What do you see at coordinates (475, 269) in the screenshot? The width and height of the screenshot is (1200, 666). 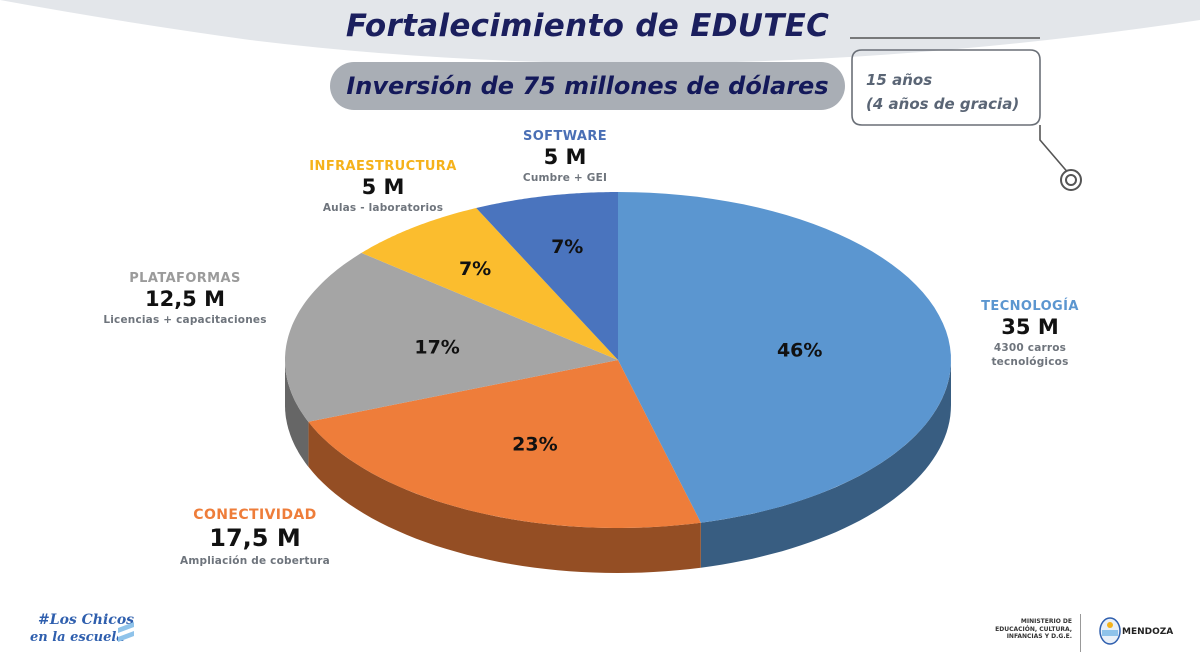 I see `percent-label-3: 7%` at bounding box center [475, 269].